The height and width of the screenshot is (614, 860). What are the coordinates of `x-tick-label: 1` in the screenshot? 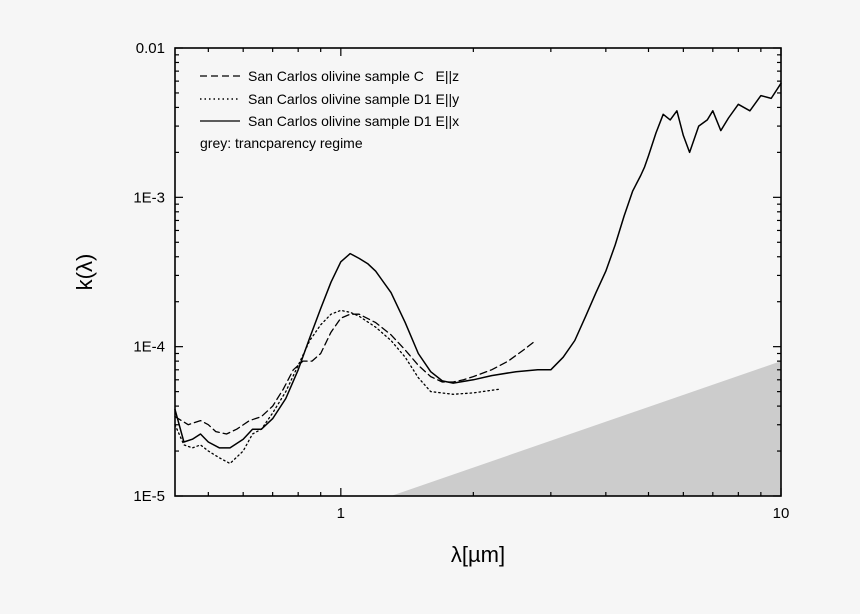 It's located at (341, 513).